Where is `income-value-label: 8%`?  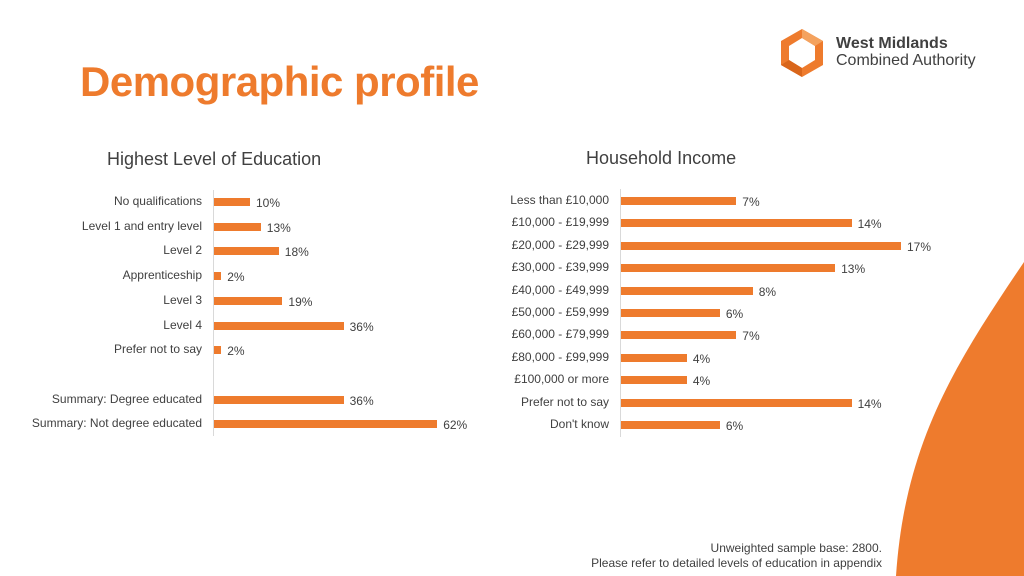 income-value-label: 8% is located at coordinates (767, 291).